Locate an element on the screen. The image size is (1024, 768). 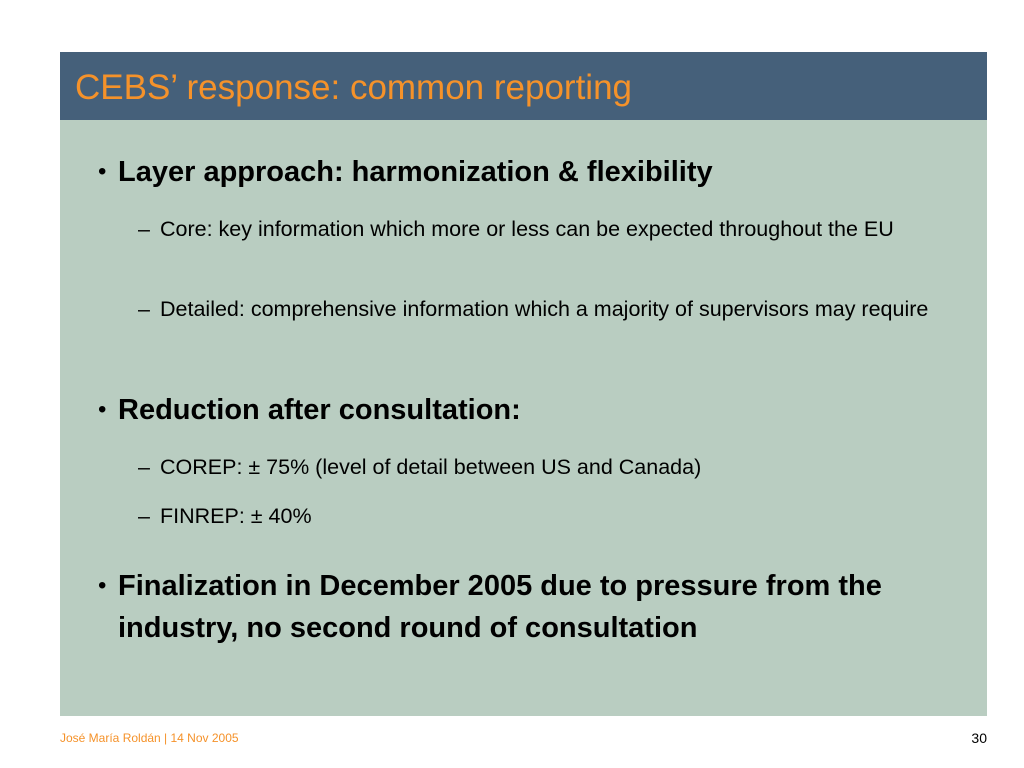
slide-title: CEBS’ response: common reporting is located at coordinates (354, 87).